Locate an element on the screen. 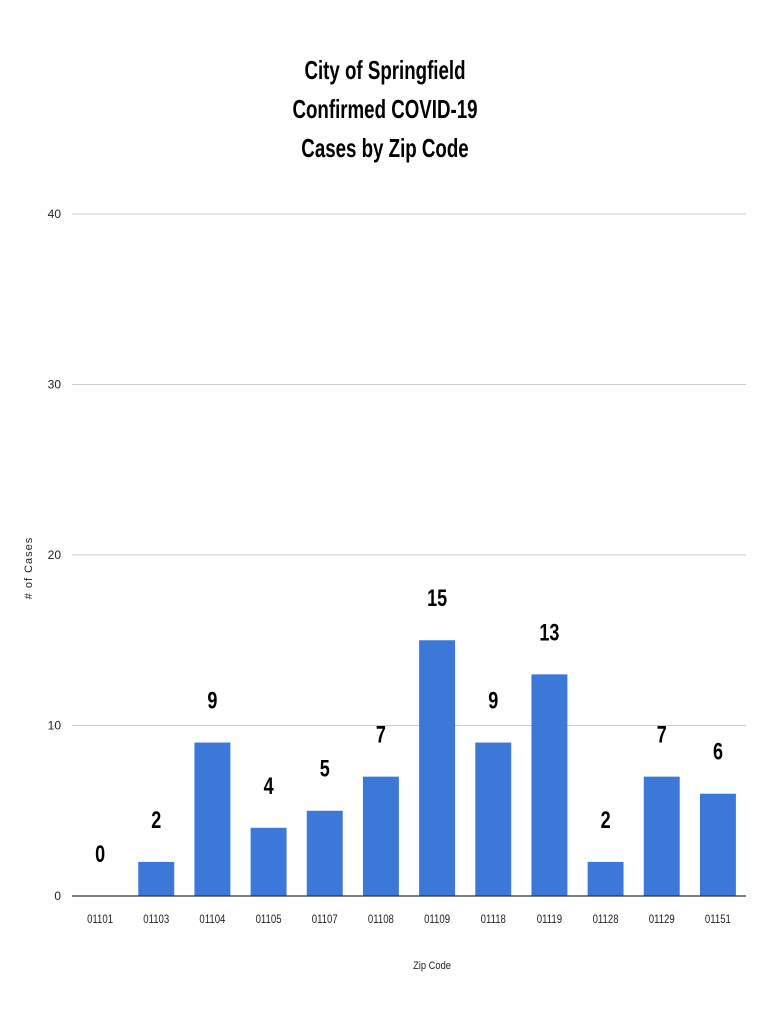 The height and width of the screenshot is (1024, 770). x-axis-title: Zip Code is located at coordinates (432, 966).